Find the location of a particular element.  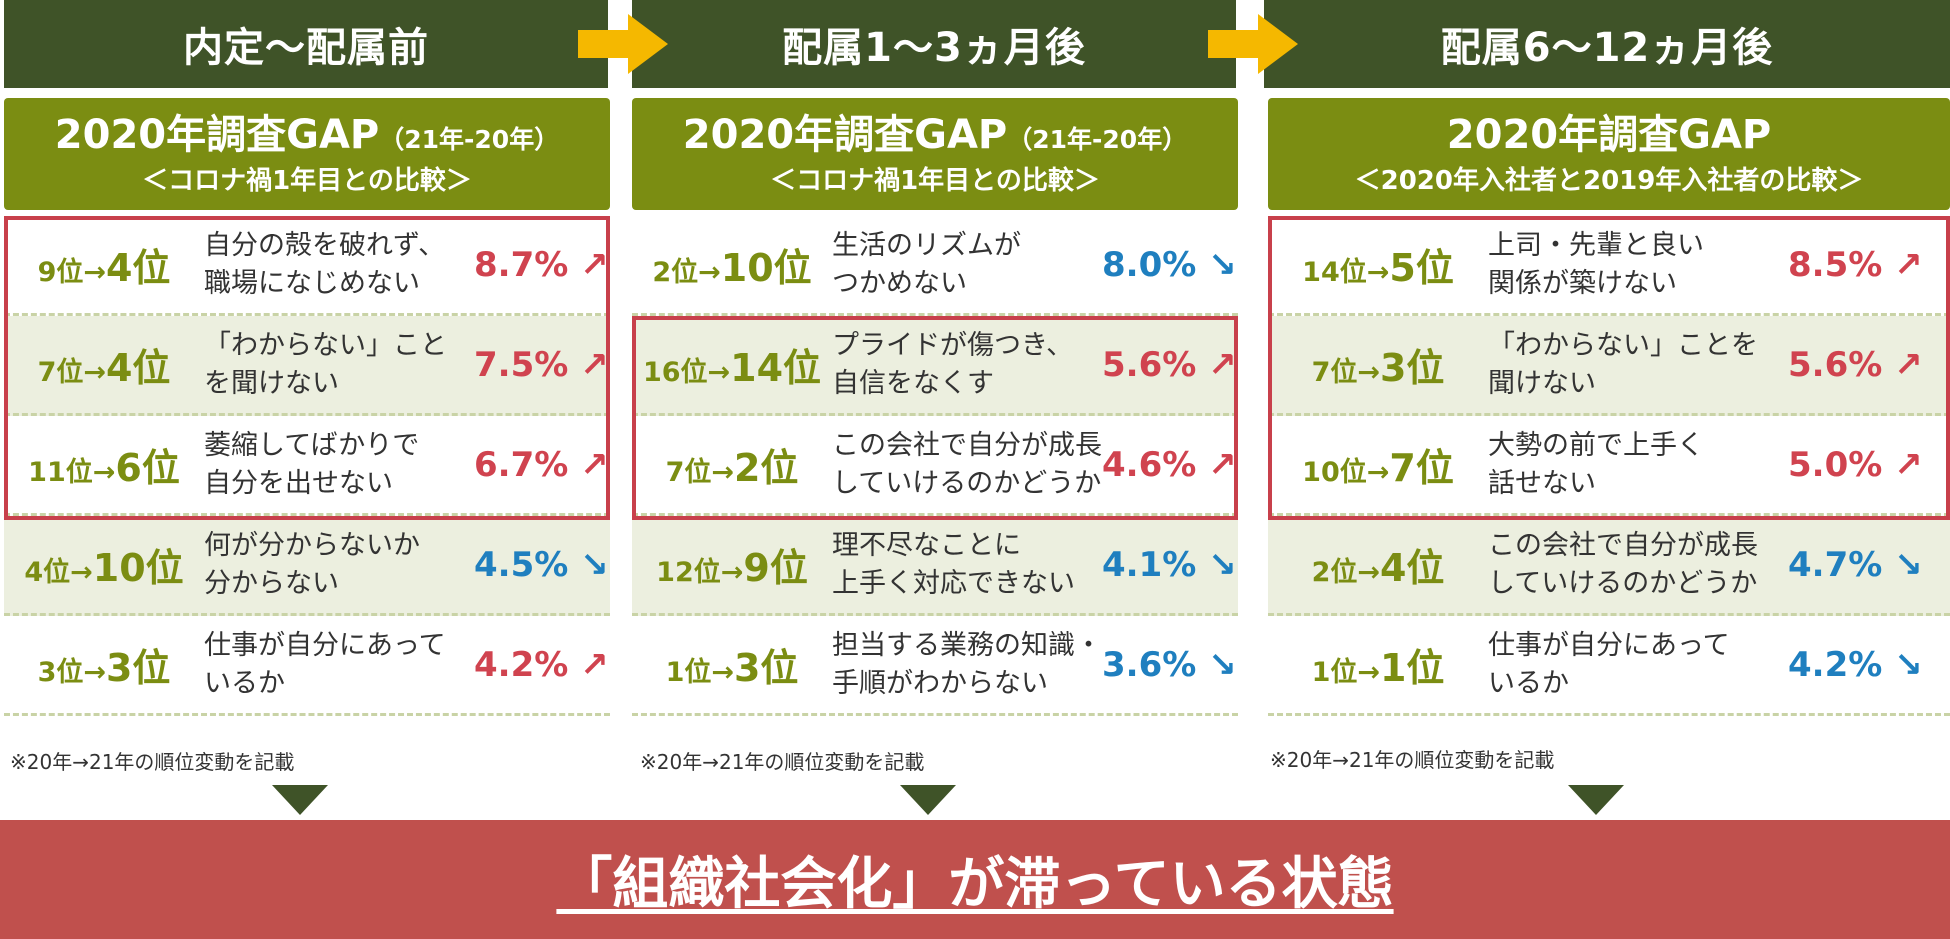

ranking-row: 4位→10位 何が分からないか 分からない 4.5% ↘ is located at coordinates (307, 566).